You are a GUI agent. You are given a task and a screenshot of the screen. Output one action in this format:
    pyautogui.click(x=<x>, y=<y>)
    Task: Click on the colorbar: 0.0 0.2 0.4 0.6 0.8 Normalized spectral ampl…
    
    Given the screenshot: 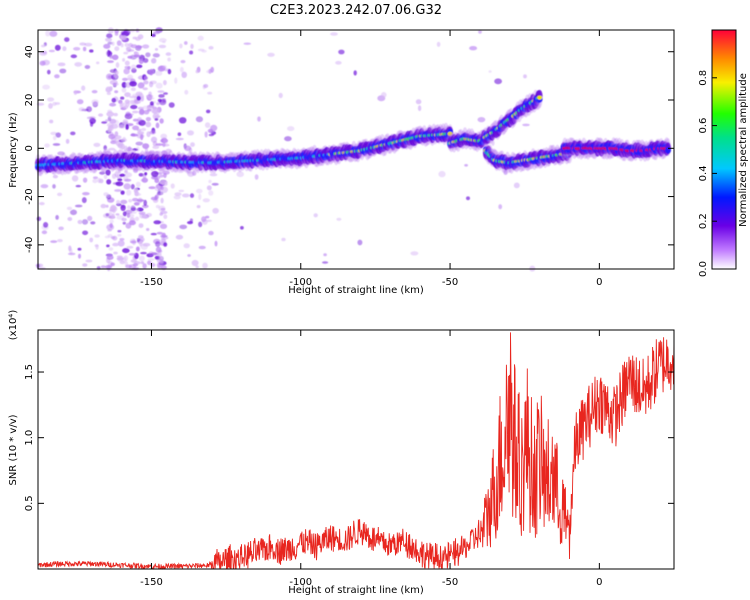 What is the action you would take?
    pyautogui.click(x=723, y=153)
    